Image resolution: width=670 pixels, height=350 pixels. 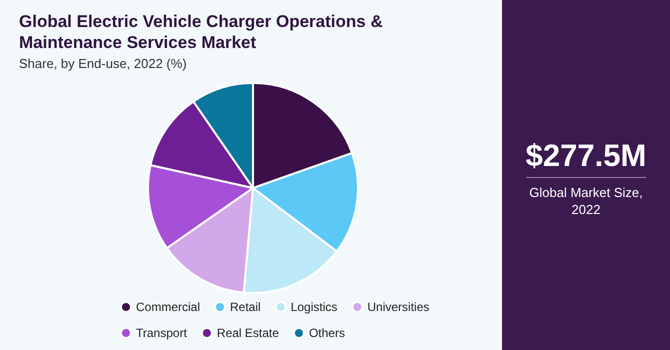 I want to click on chart-title: Global Electric Vehicle Charger Operations & Maintenance Services Market, so click(x=203, y=32).